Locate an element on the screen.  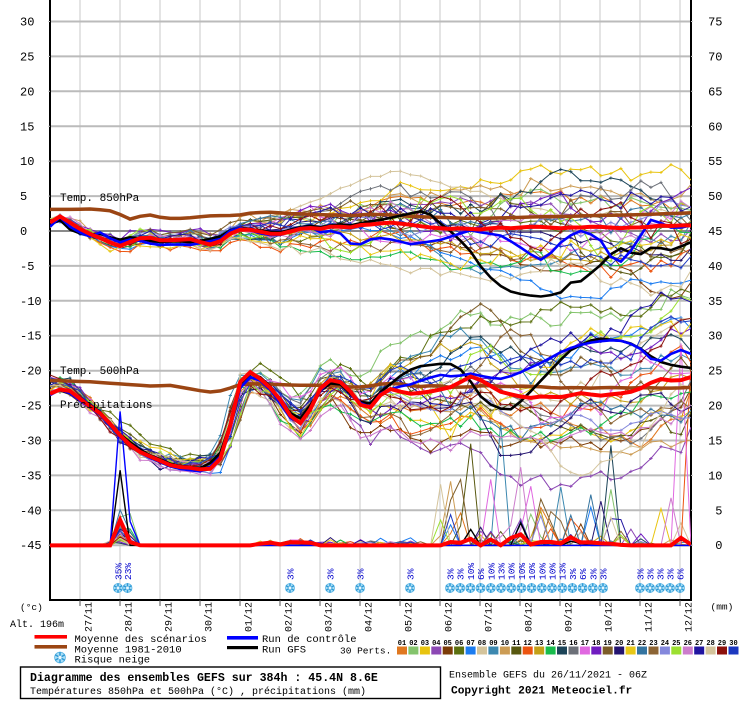
svg-text: 75 is located at coordinates (715, 23).